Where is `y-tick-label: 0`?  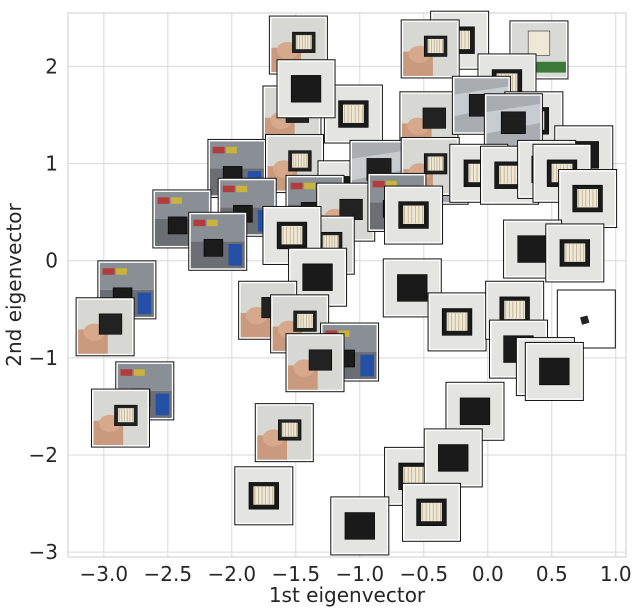
y-tick-label: 0 is located at coordinates (51, 261).